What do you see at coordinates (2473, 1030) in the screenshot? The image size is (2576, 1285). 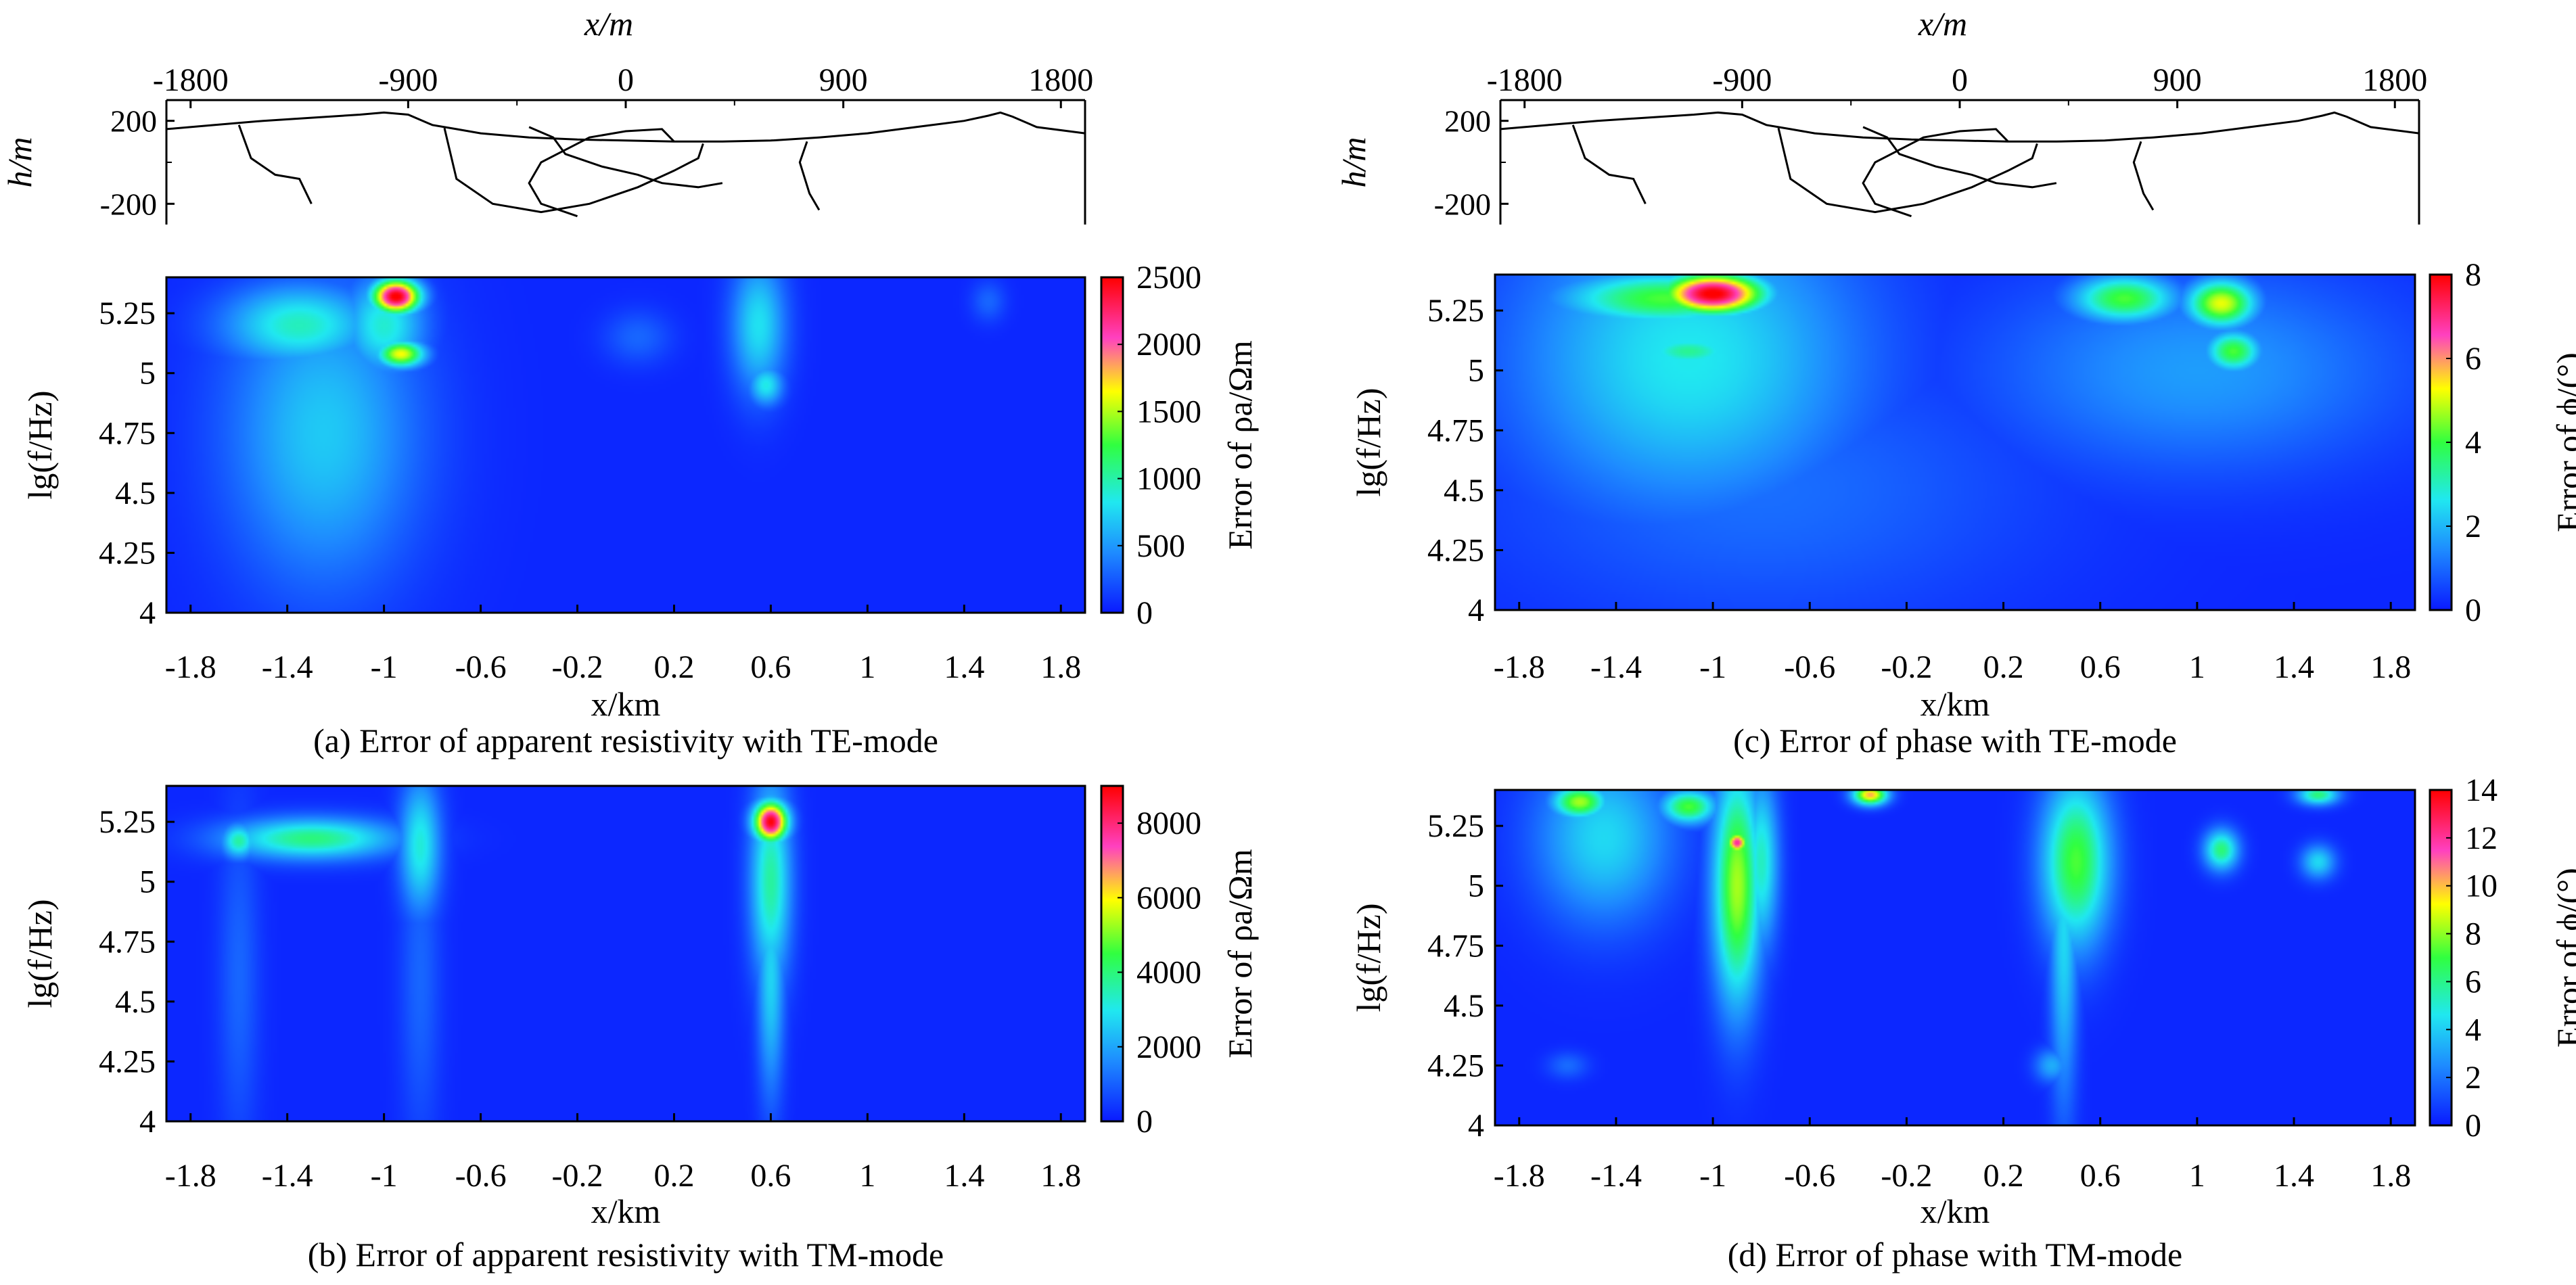 I see `colorbar-tick-label: 4` at bounding box center [2473, 1030].